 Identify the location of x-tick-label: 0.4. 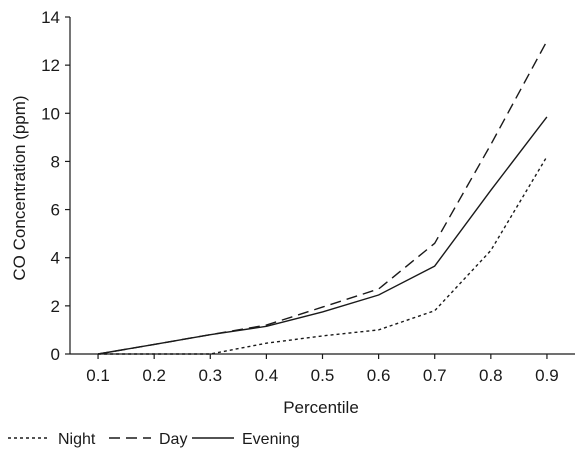
(267, 375).